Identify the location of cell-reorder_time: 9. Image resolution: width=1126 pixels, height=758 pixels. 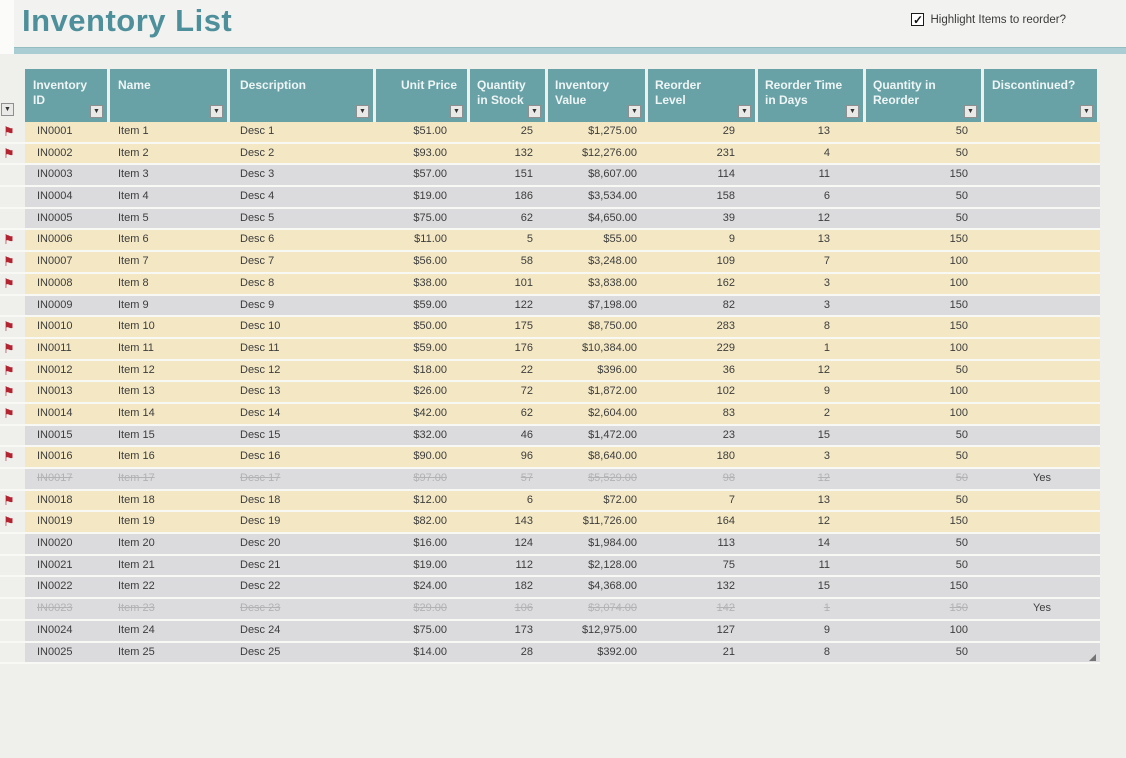
(812, 630).